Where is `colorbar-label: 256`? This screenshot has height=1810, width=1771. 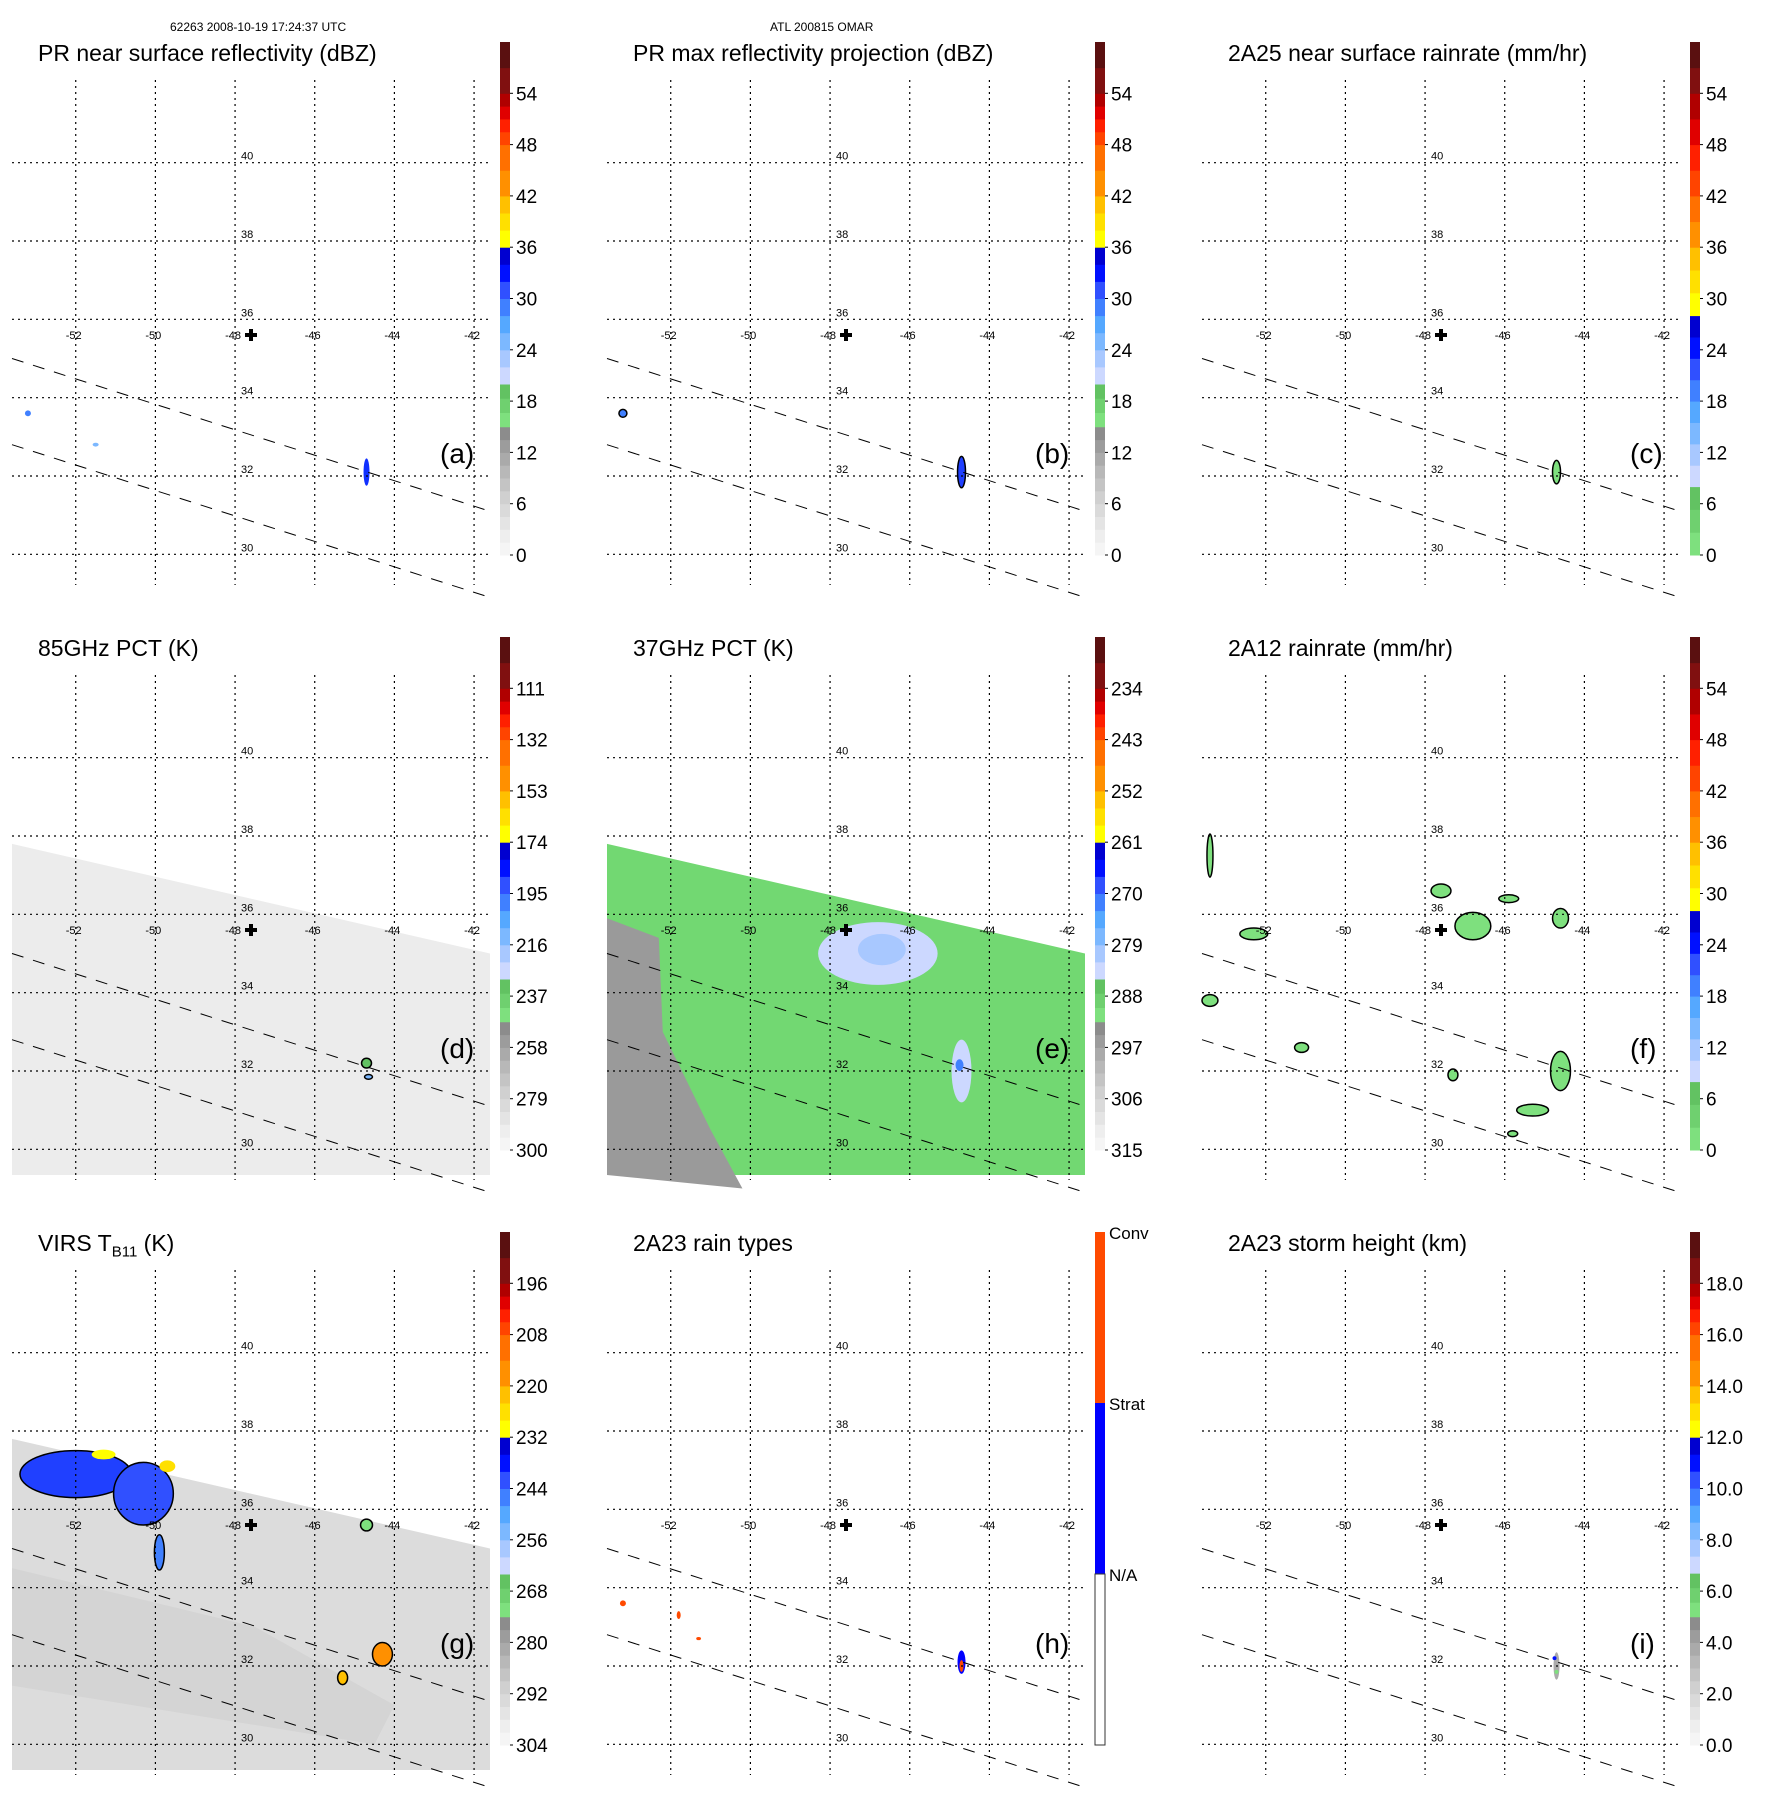 colorbar-label: 256 is located at coordinates (532, 1541).